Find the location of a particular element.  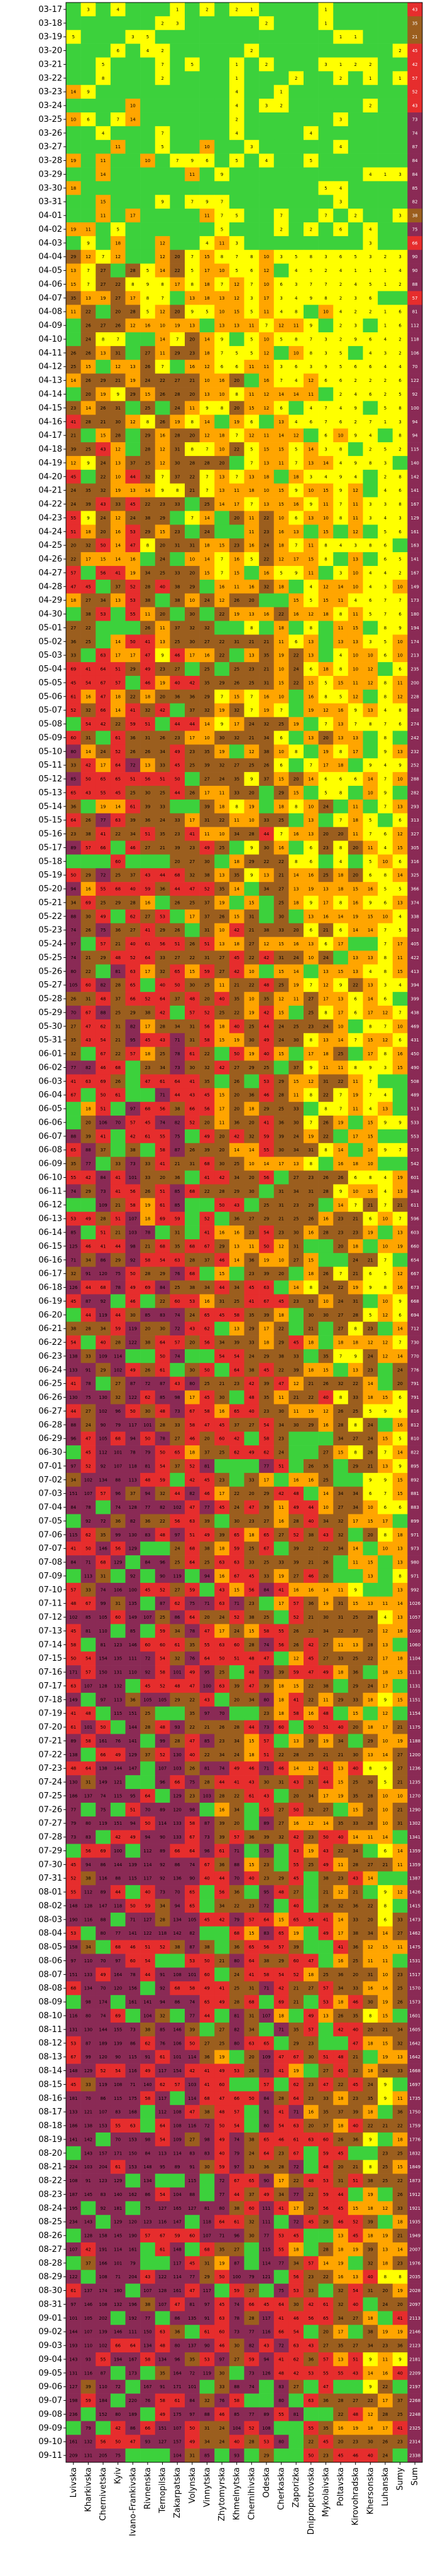

cell-value-label: 63 is located at coordinates (222, 1562).